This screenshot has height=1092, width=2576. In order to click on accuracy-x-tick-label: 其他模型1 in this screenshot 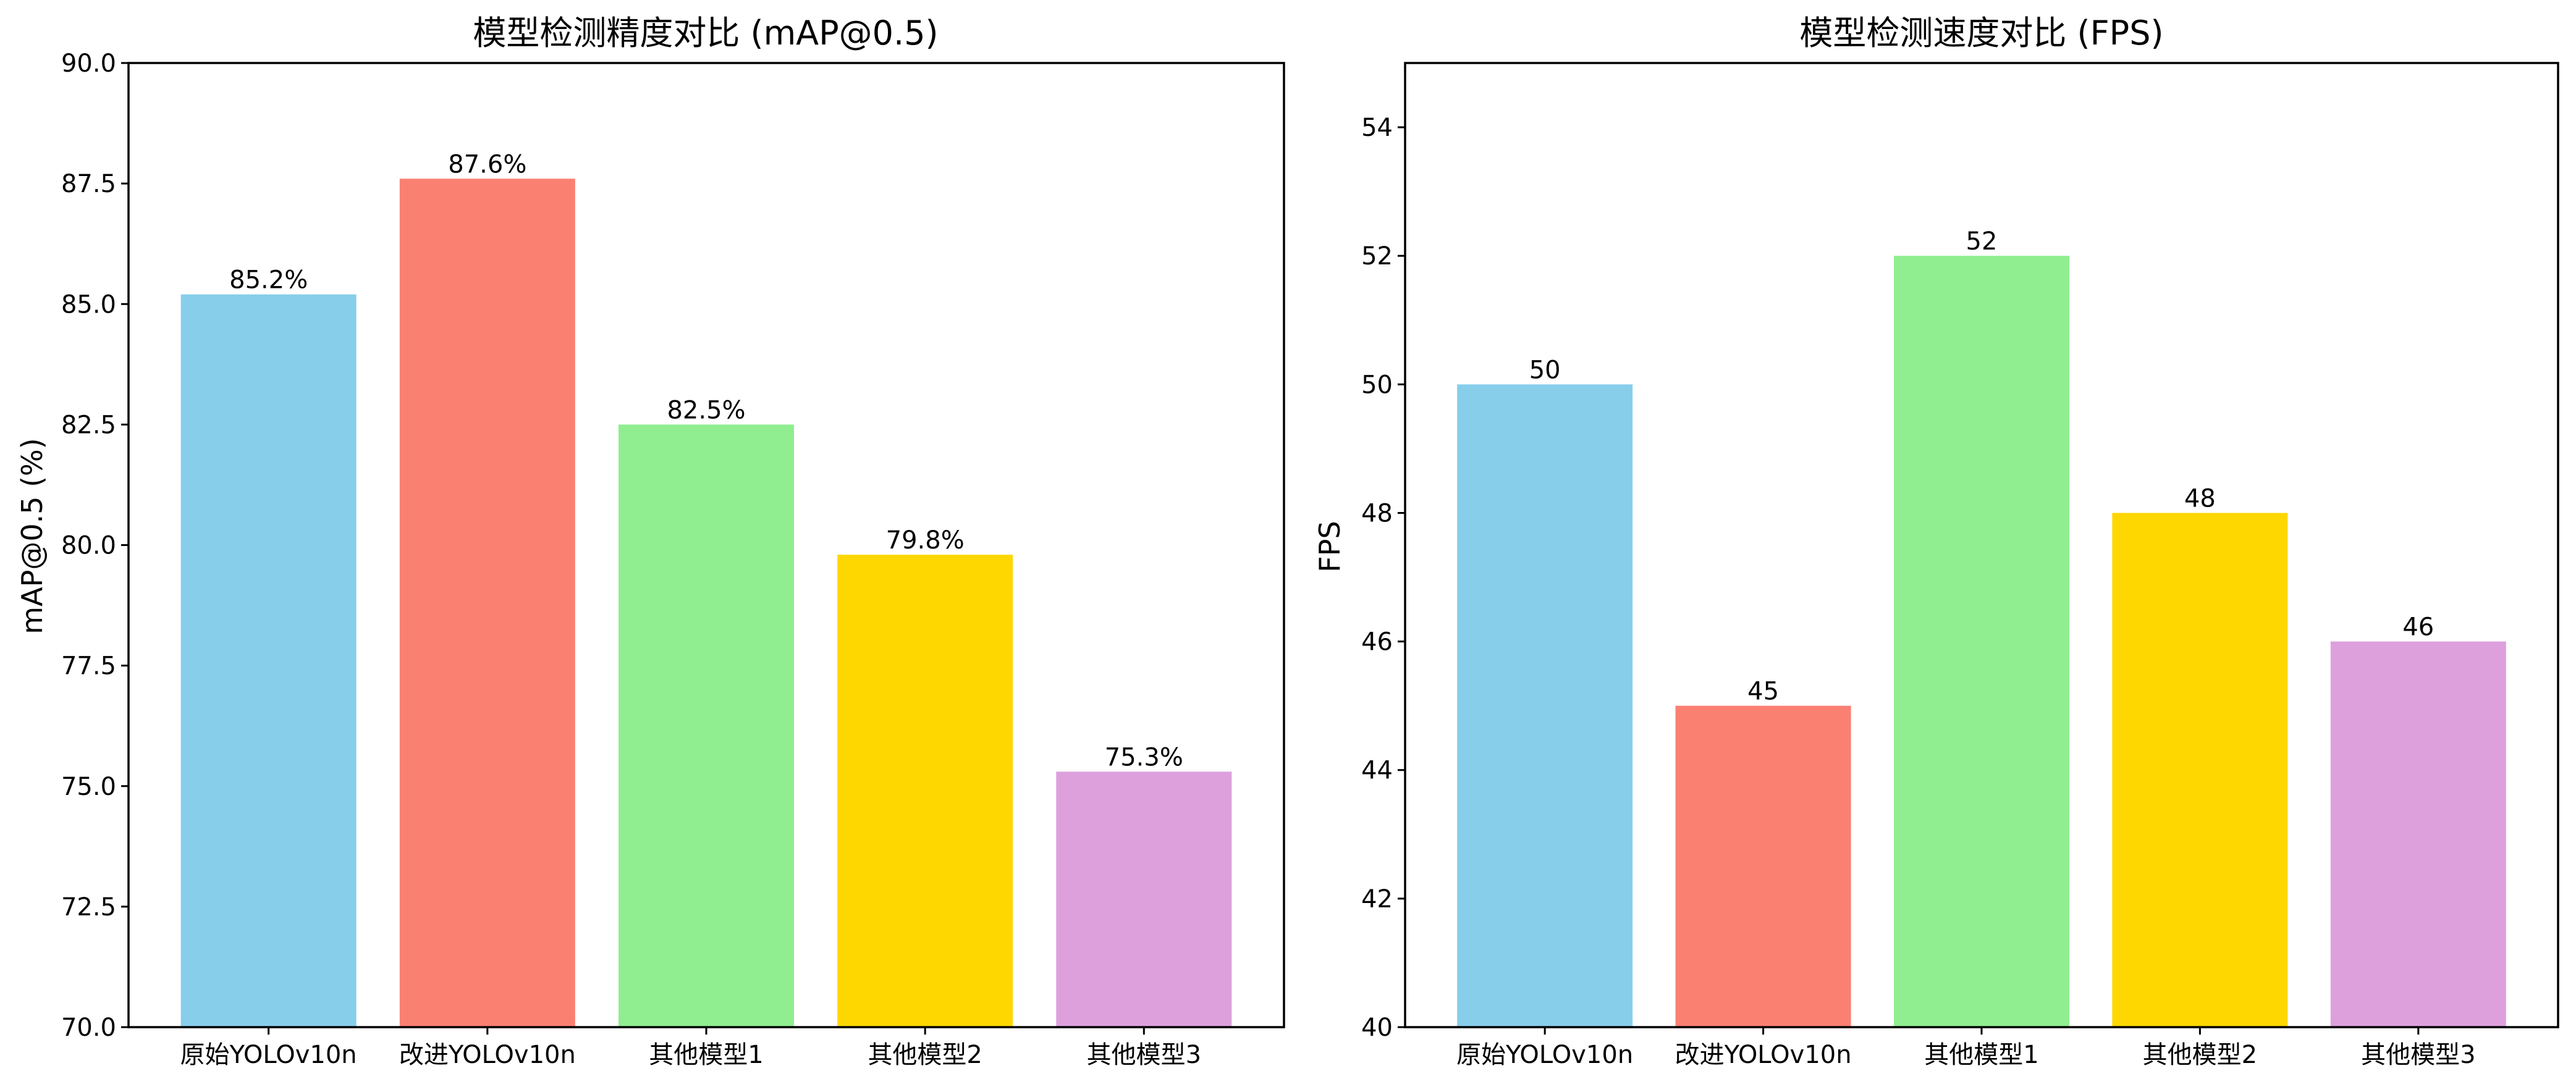, I will do `click(706, 1055)`.